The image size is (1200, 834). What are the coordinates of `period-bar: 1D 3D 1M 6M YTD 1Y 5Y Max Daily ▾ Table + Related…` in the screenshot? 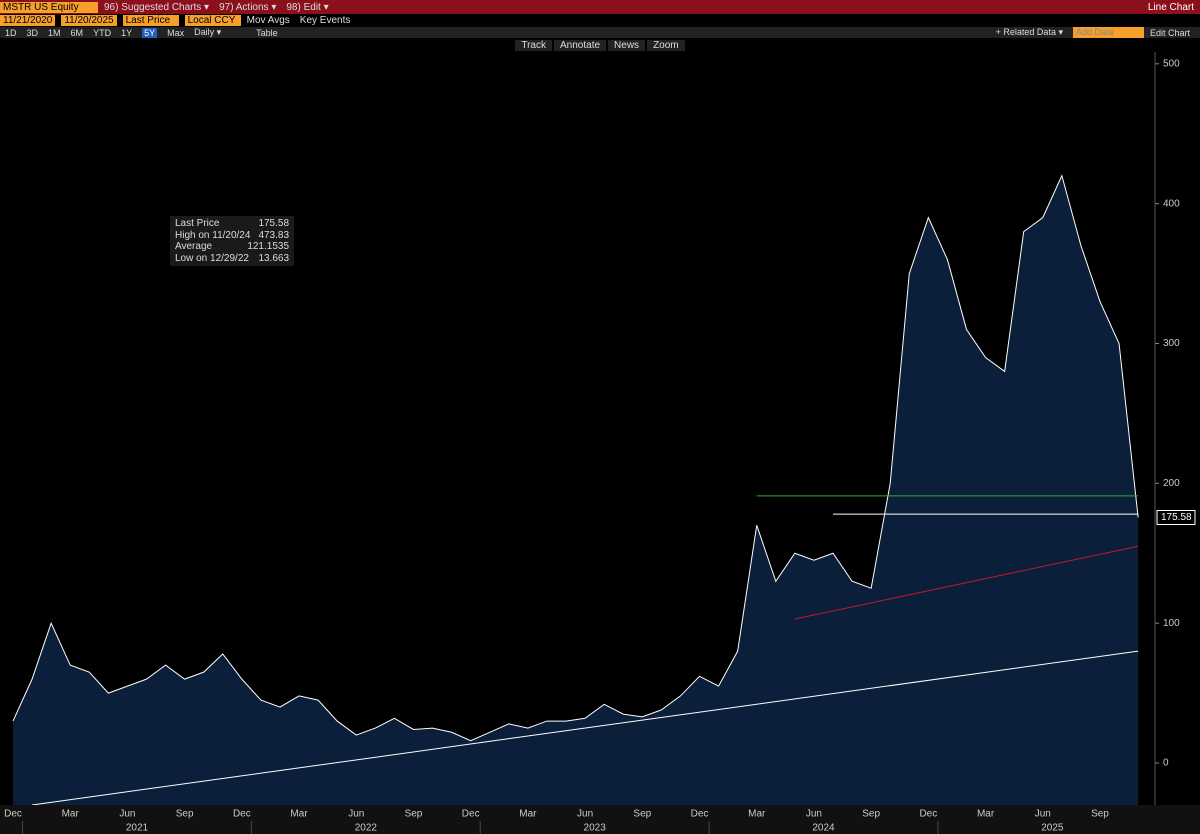 It's located at (600, 32).